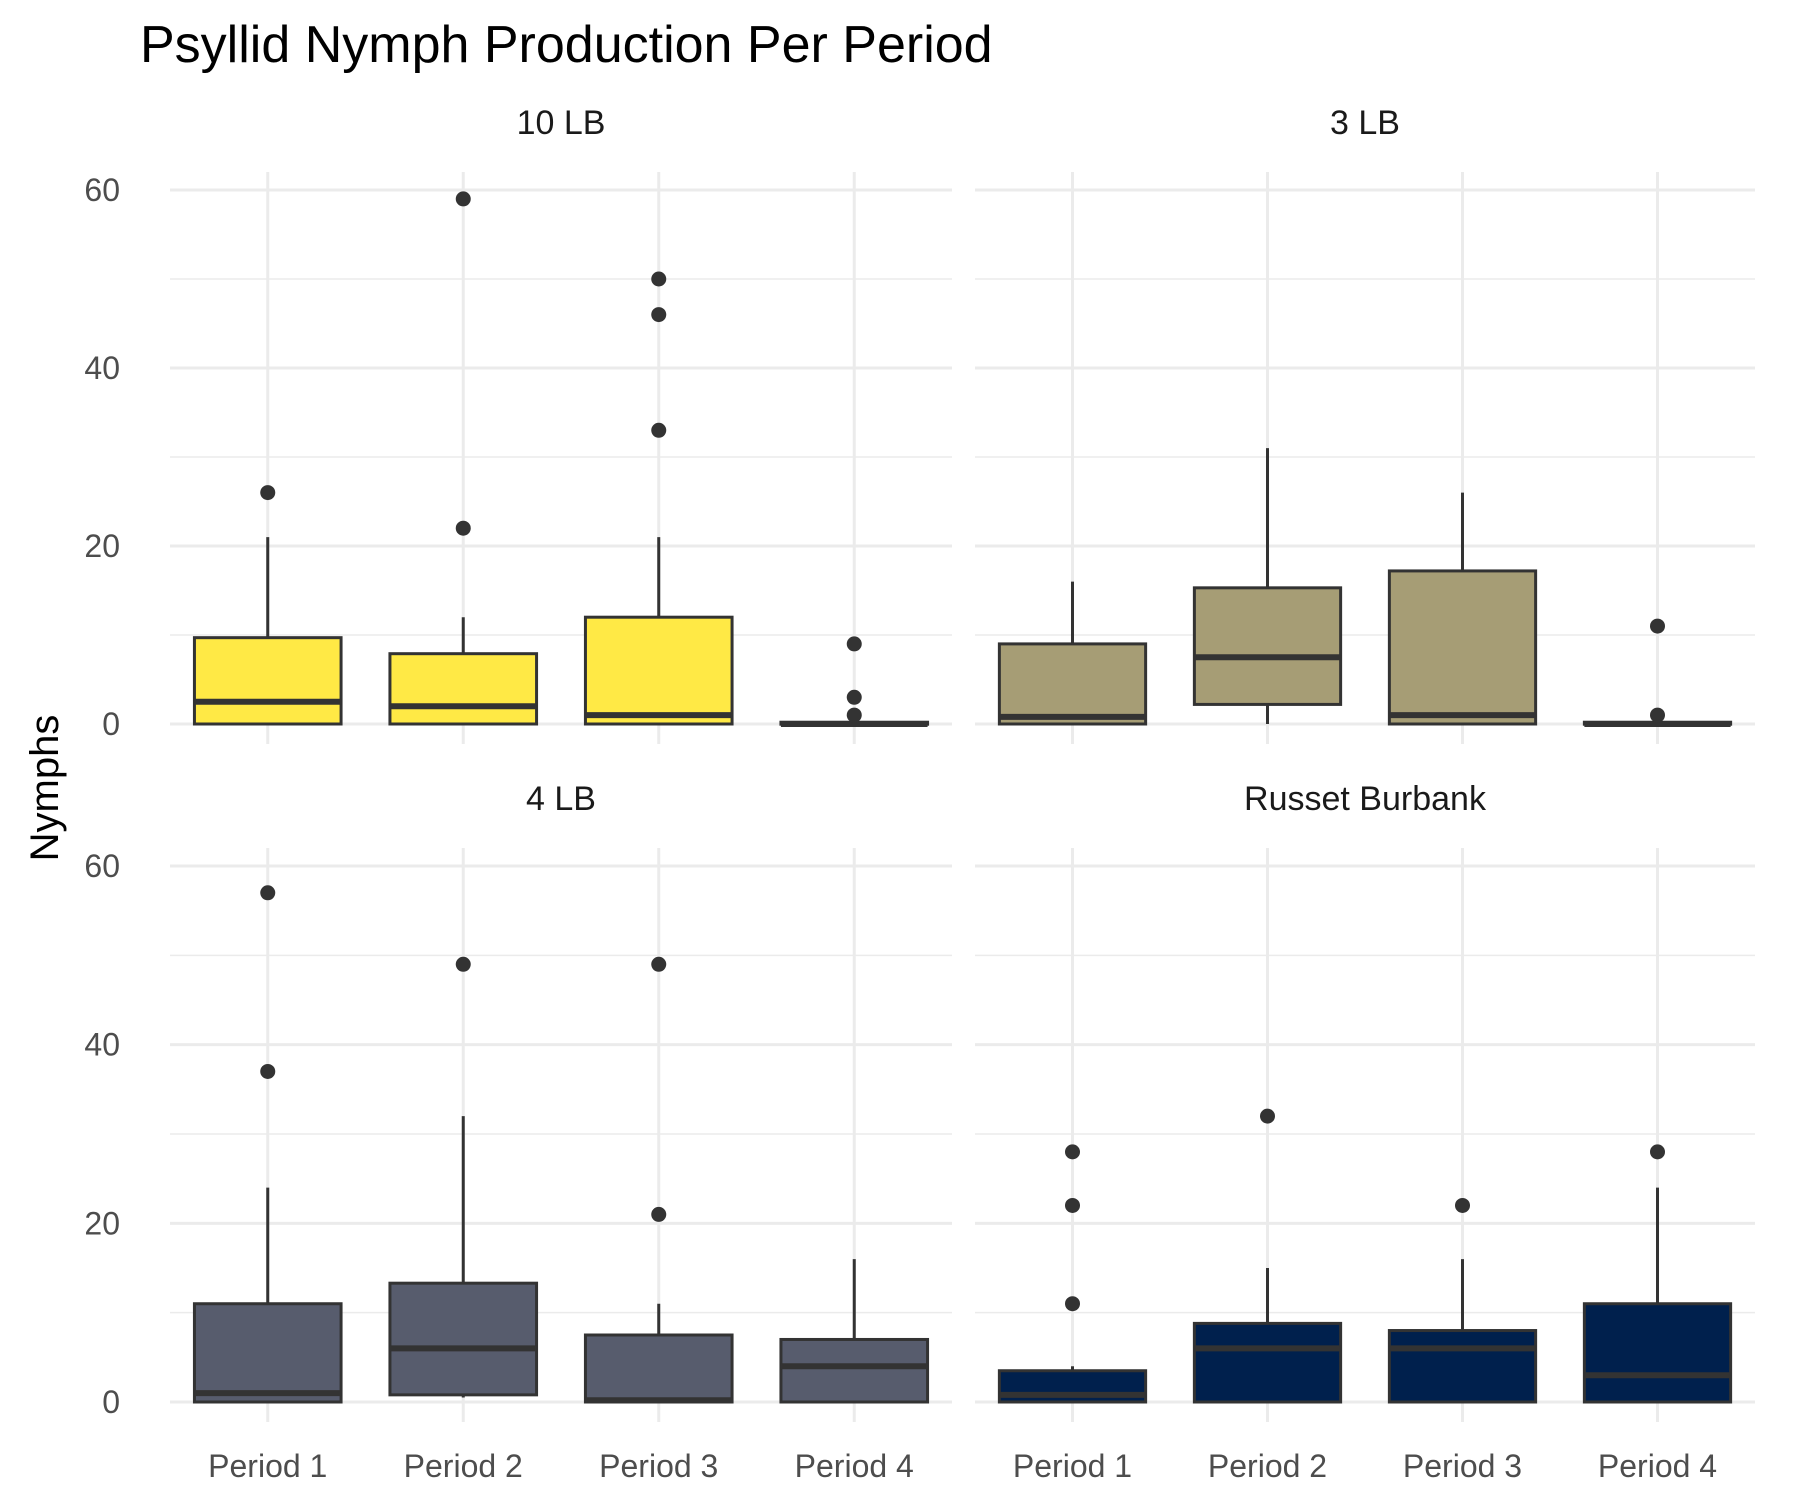 Image resolution: width=1800 pixels, height=1500 pixels. Describe the element at coordinates (561, 123) in the screenshot. I see `panel-strip-label: 10 LB` at that location.